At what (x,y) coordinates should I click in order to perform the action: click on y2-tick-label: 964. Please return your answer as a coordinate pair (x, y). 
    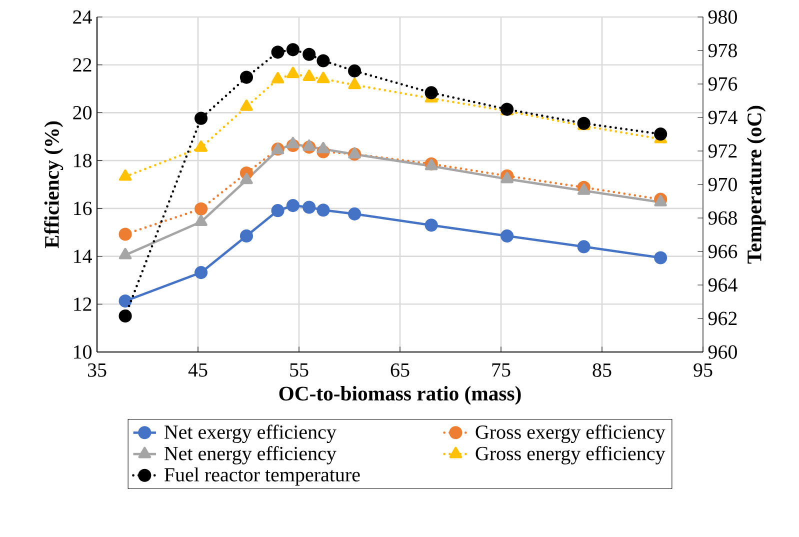
    Looking at the image, I should click on (723, 285).